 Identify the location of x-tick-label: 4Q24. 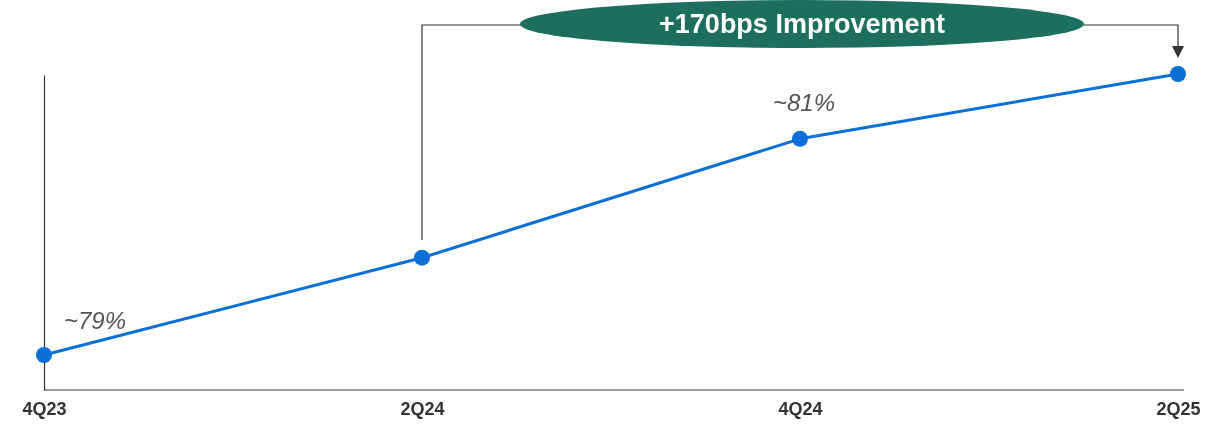
(800, 408).